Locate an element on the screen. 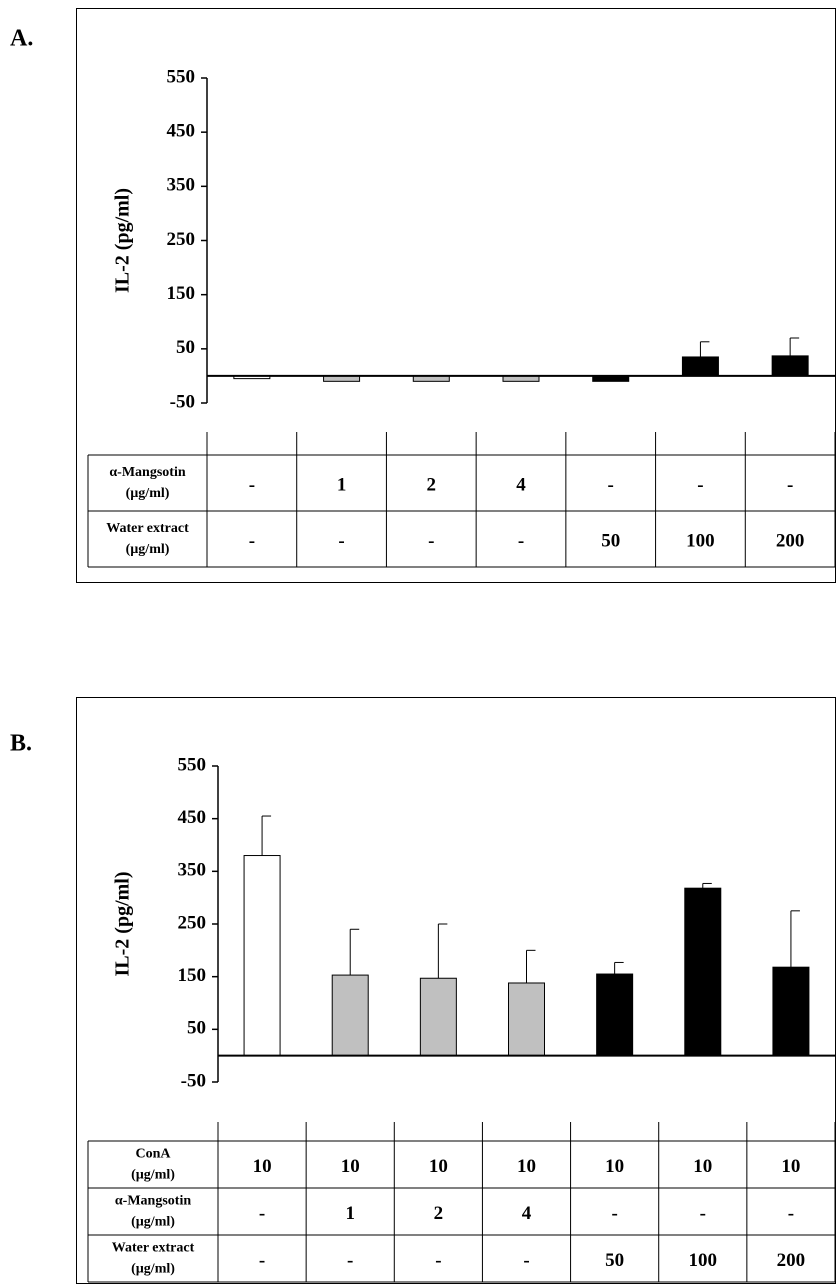  panel-label: B. is located at coordinates (21, 744).